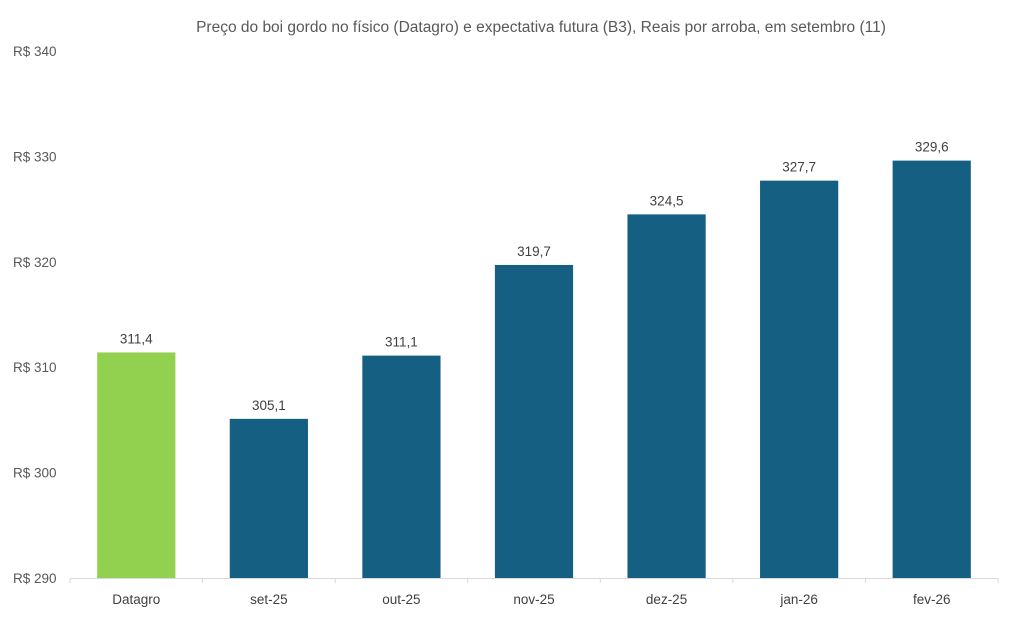 This screenshot has width=1011, height=629. I want to click on data-label: 311,4, so click(136, 338).